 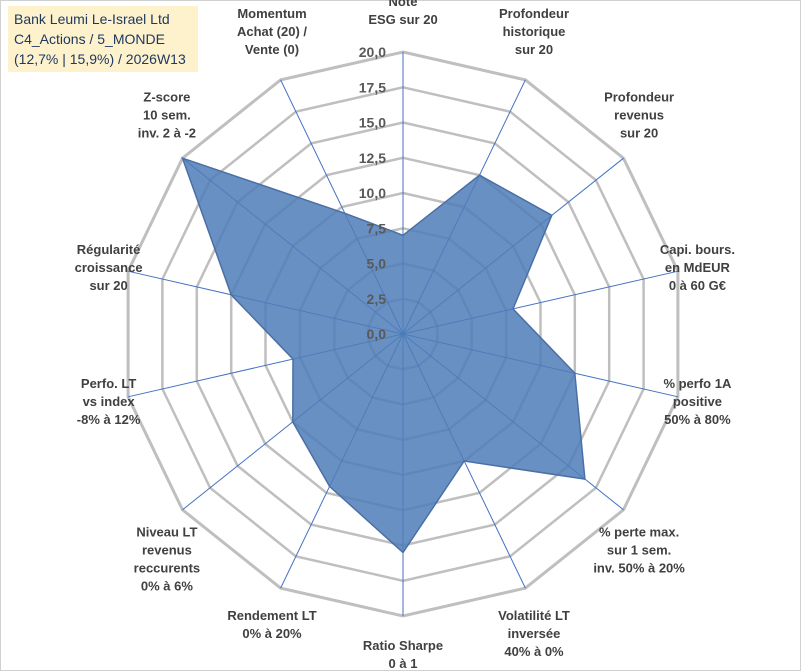 I want to click on axis-label-line: inversée, so click(x=534, y=633).